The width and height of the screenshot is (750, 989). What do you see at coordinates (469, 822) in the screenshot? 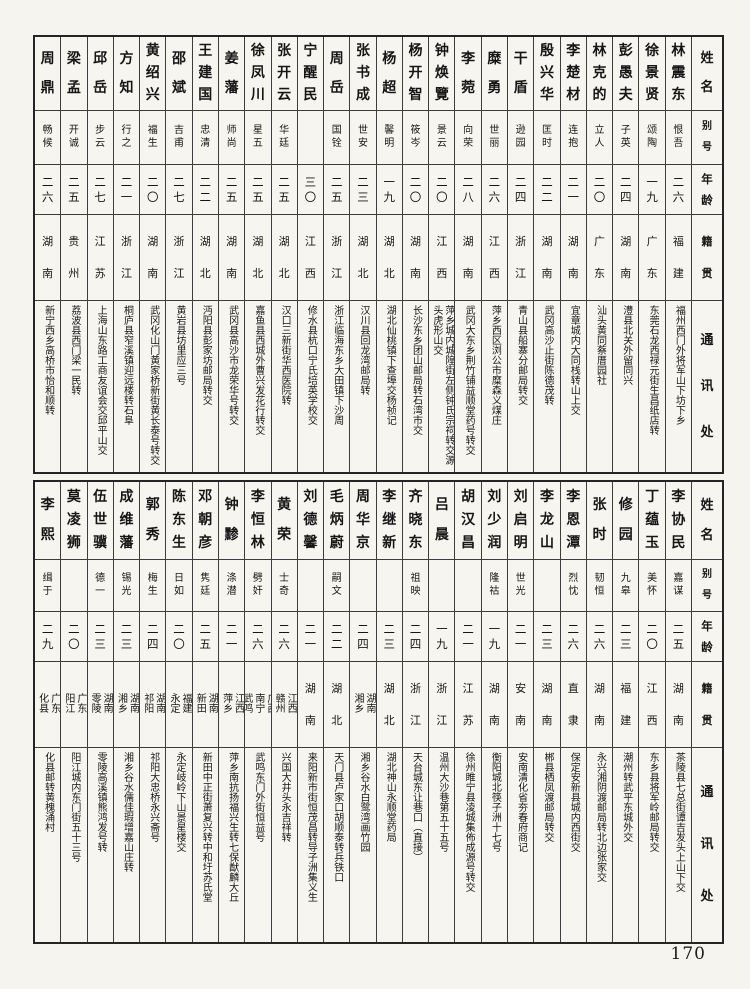
I see `address-cell: 徐州睢宁县凌城集佈成源号转交` at bounding box center [469, 822].